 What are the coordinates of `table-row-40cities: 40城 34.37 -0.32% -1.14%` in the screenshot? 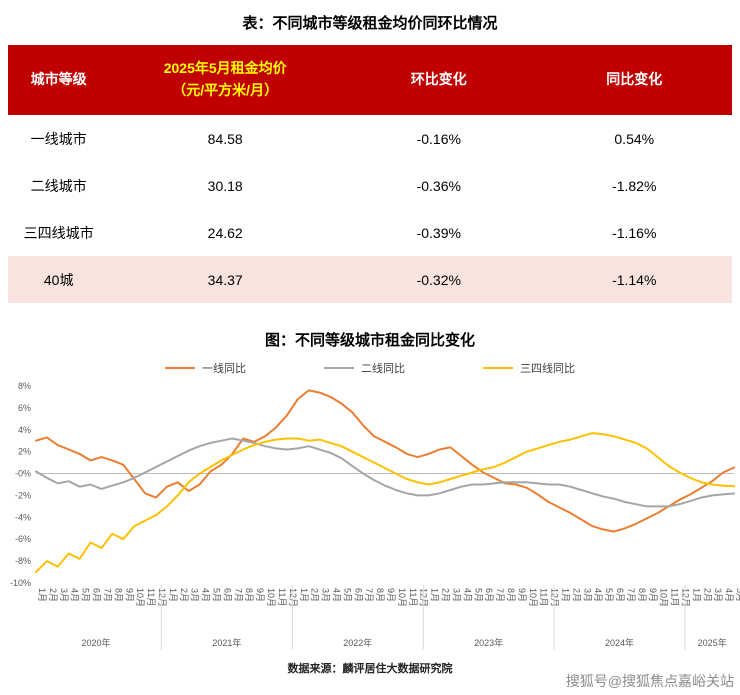 It's located at (370, 279).